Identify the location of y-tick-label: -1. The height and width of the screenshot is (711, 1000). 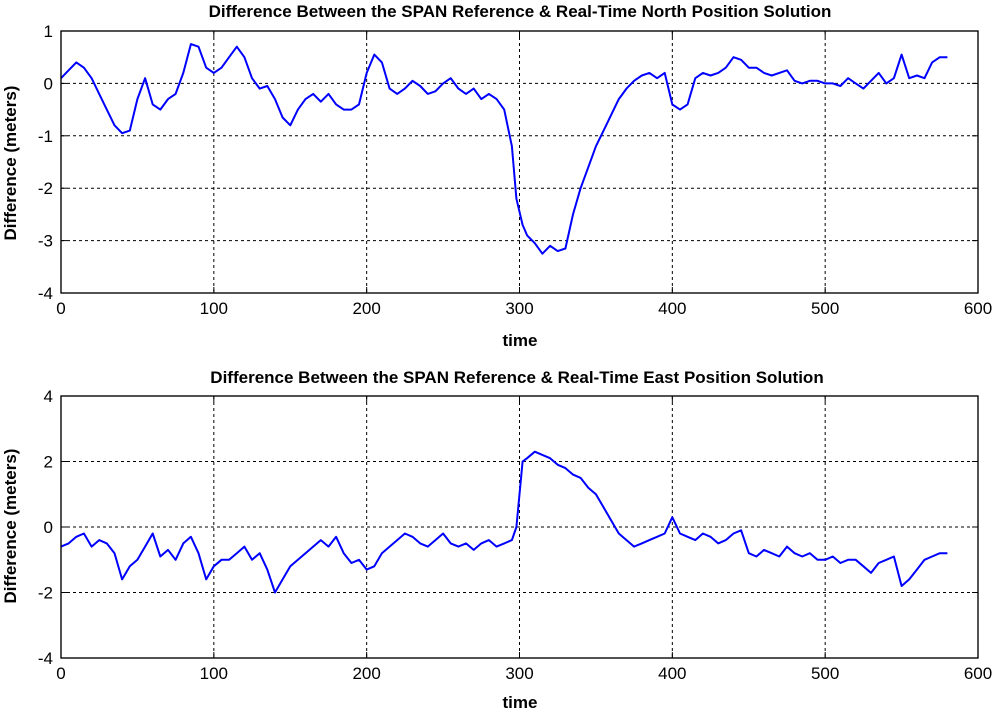
(45, 136).